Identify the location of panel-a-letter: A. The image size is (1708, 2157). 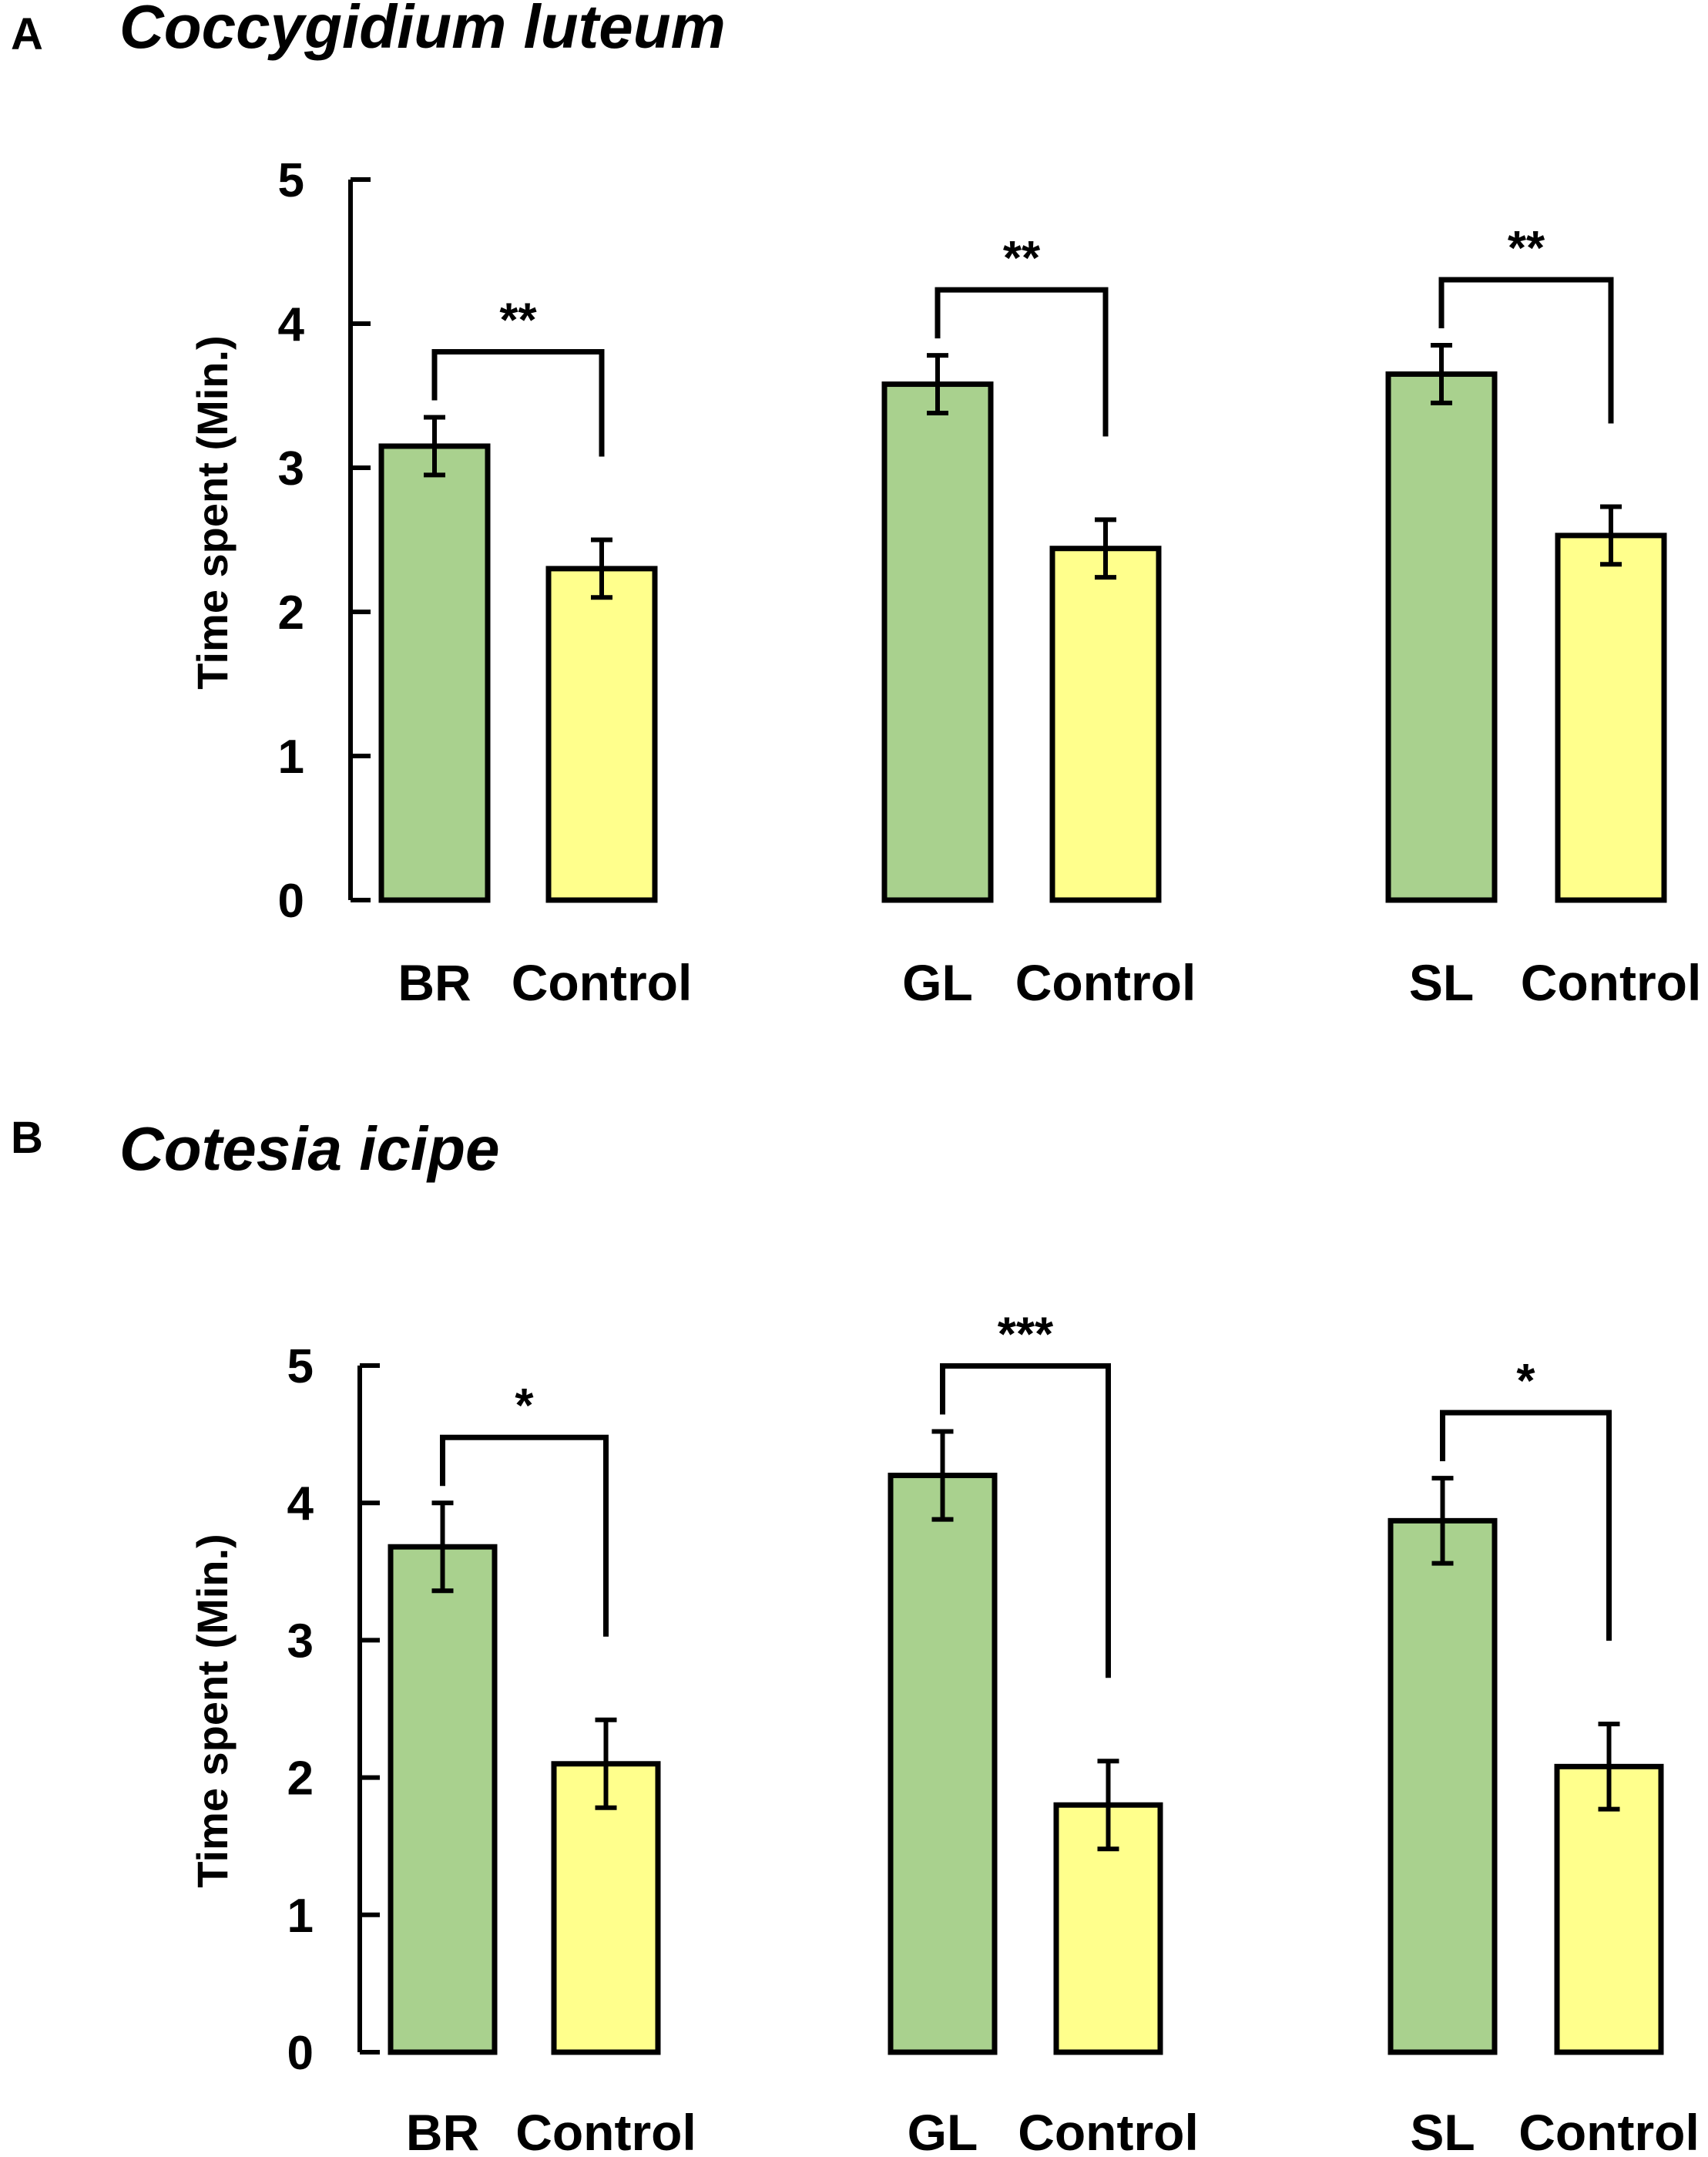
(27, 34).